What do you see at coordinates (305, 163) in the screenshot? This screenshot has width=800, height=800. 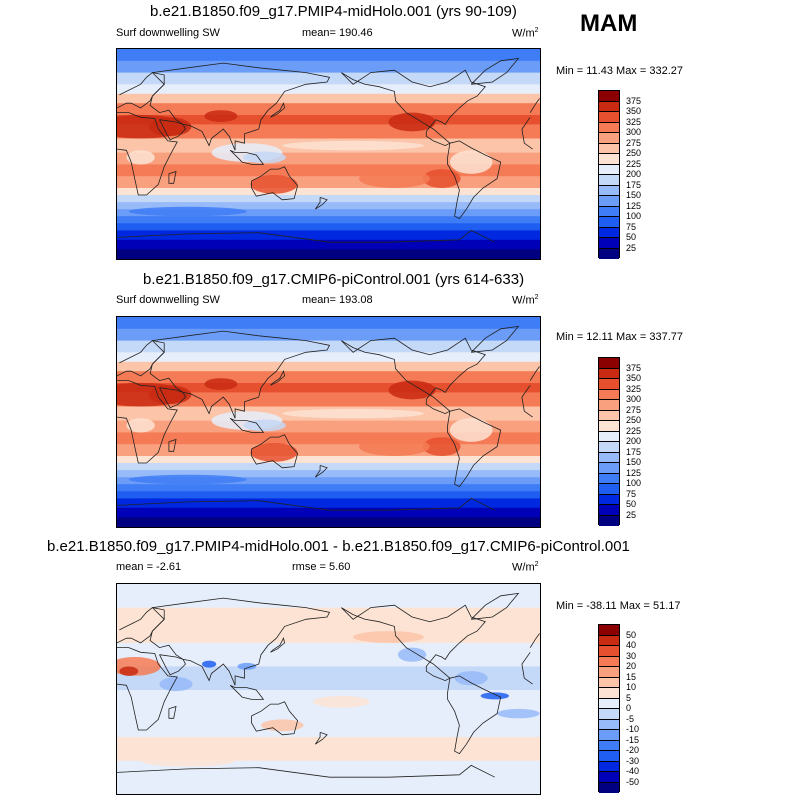 I see `panel1-blobs` at bounding box center [305, 163].